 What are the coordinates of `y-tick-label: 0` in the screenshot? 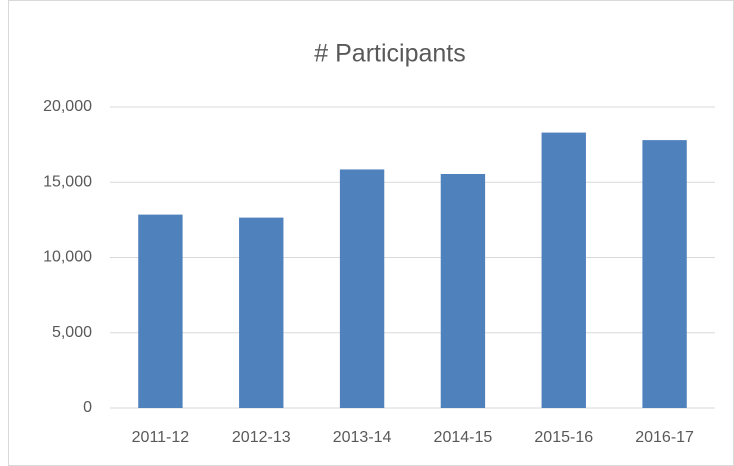 It's located at (87, 407).